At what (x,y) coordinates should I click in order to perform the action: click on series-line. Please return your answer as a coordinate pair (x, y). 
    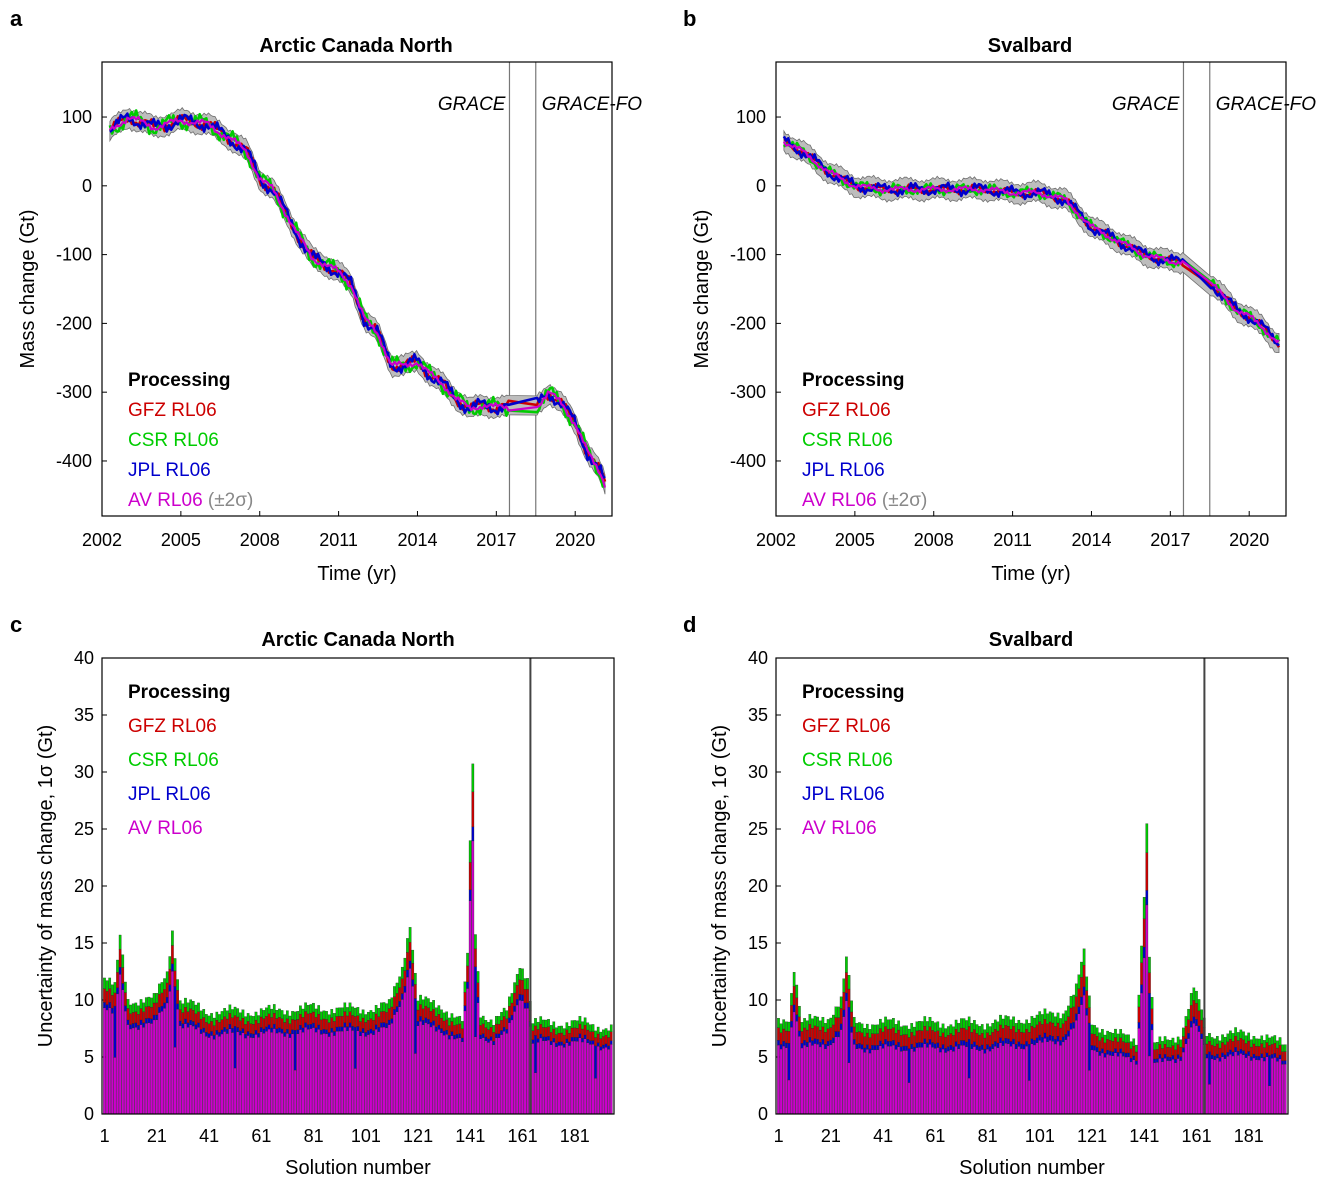
    Looking at the image, I should click on (1031, 242).